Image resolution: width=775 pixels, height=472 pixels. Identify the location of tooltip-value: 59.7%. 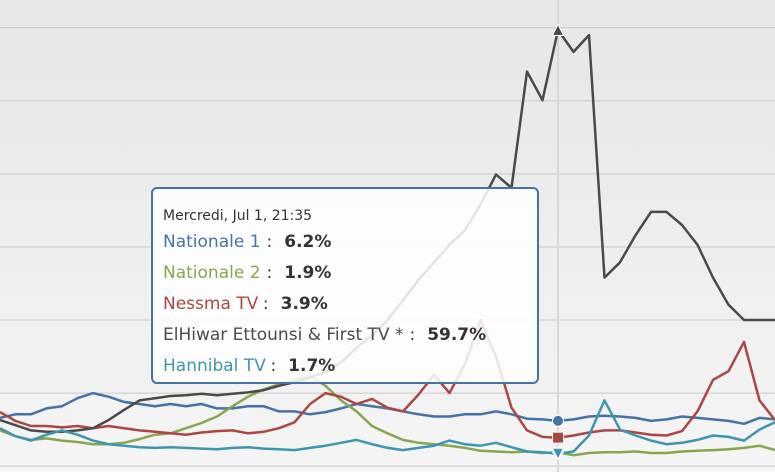
(456, 335).